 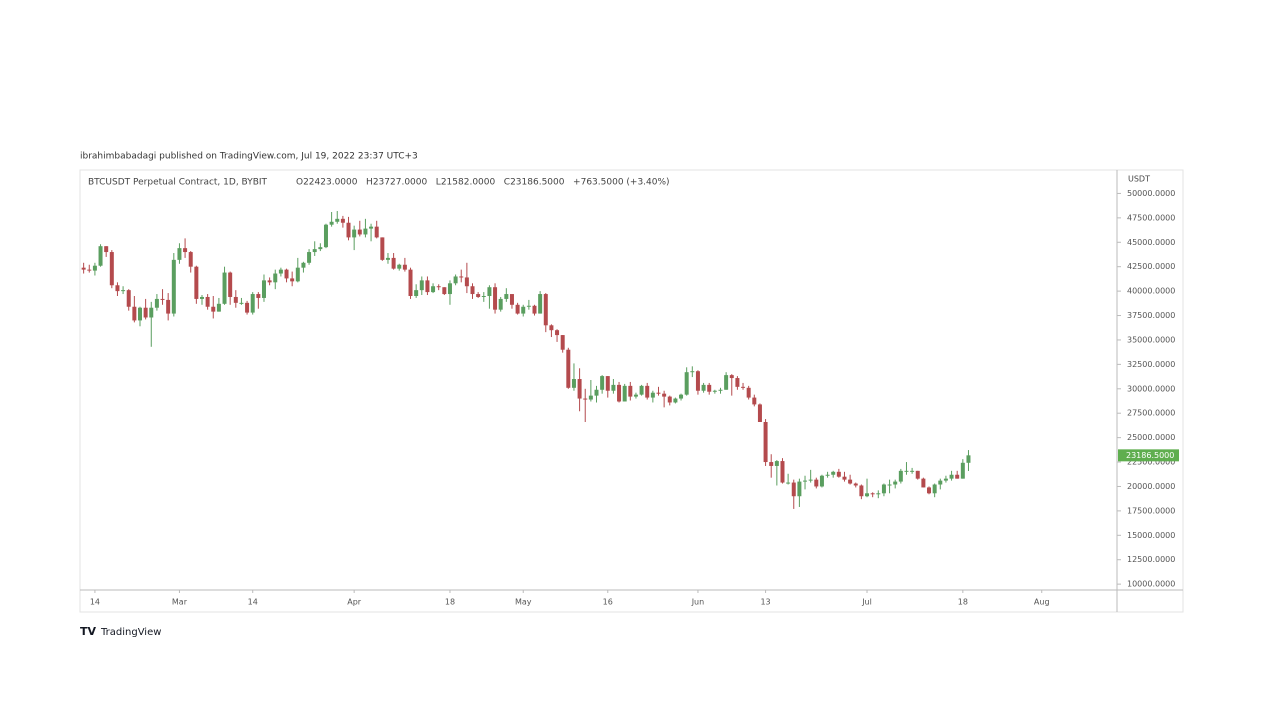 What do you see at coordinates (450, 602) in the screenshot?
I see `x-tick-label: 18` at bounding box center [450, 602].